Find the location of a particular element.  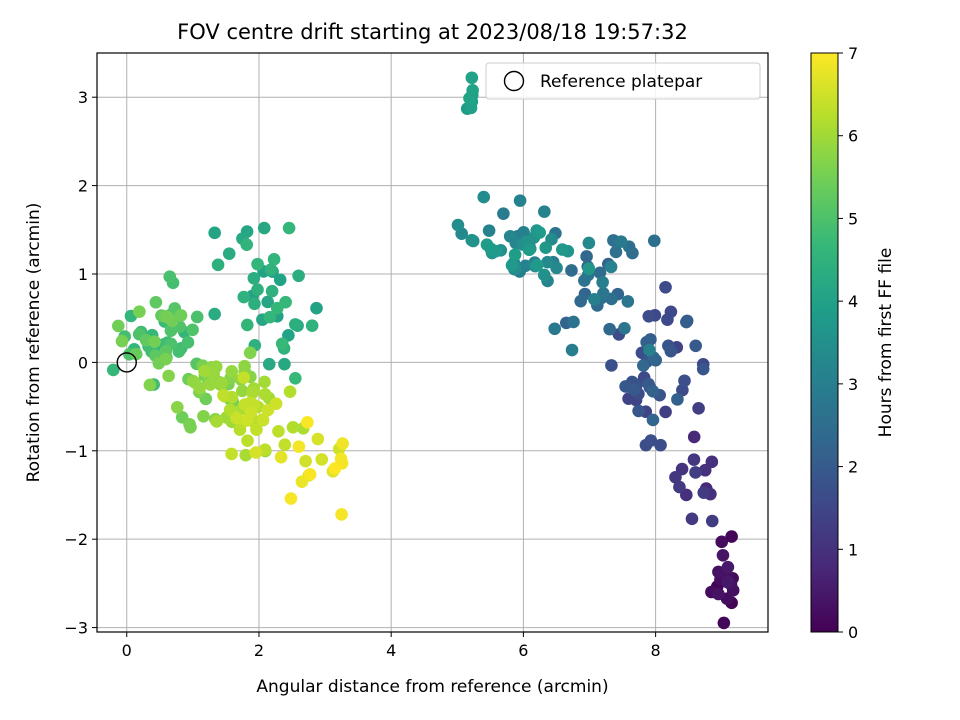

colorbar-label: Hours from first FF file is located at coordinates (886, 343).